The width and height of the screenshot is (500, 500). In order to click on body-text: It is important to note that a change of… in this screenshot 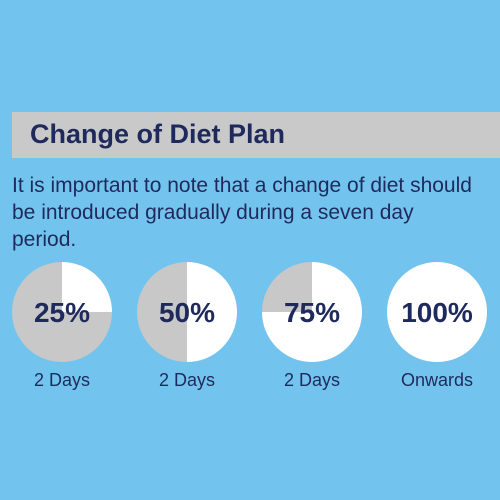, I will do `click(242, 212)`.